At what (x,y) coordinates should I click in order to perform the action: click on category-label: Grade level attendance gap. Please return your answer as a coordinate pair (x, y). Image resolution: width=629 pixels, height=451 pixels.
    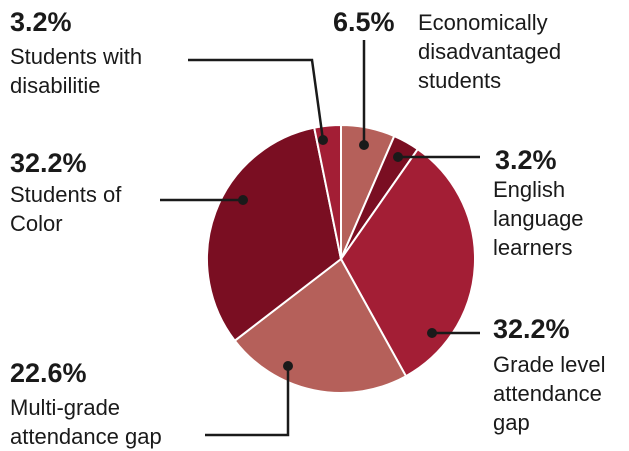
    Looking at the image, I should click on (549, 393).